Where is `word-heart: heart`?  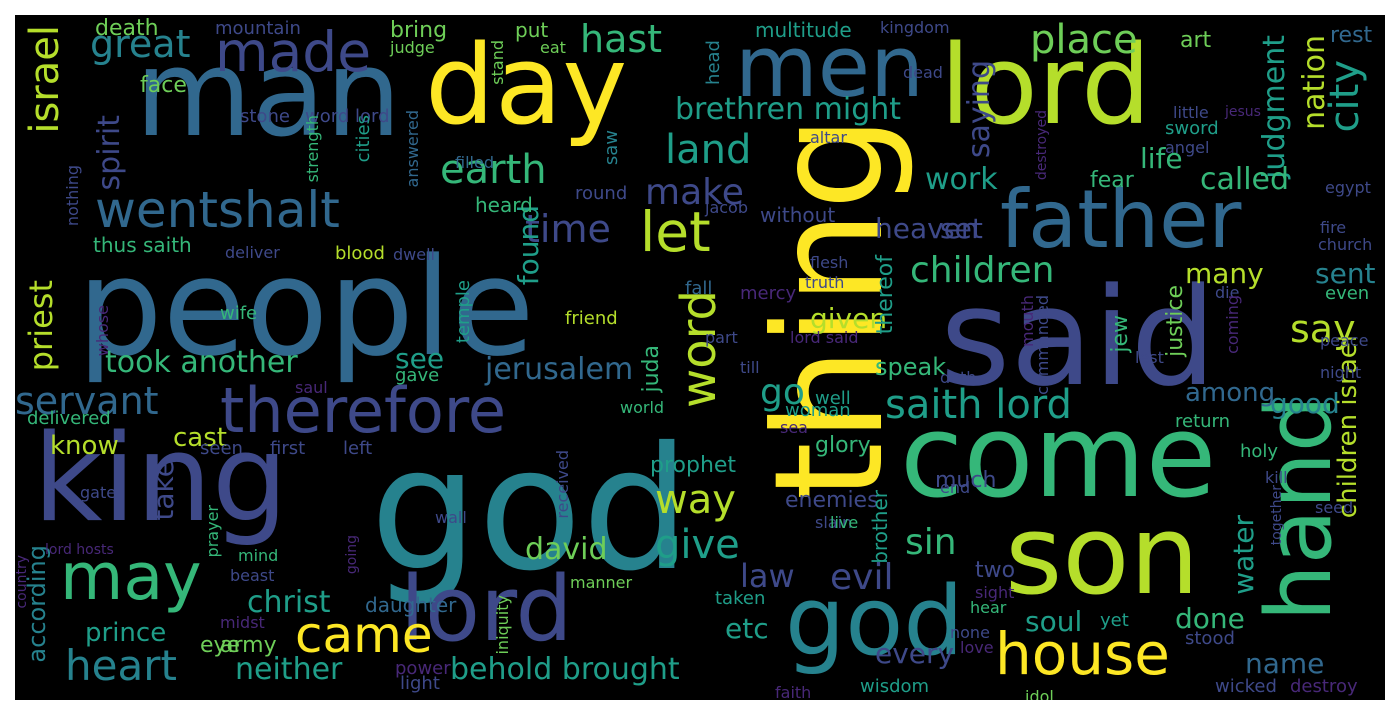
word-heart: heart is located at coordinates (121, 665).